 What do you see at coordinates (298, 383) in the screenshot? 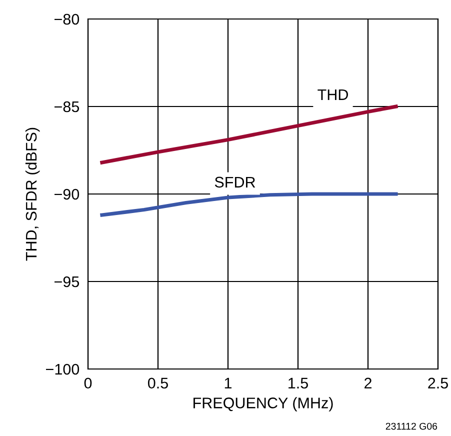
I see `x-tick-label: 1.5` at bounding box center [298, 383].